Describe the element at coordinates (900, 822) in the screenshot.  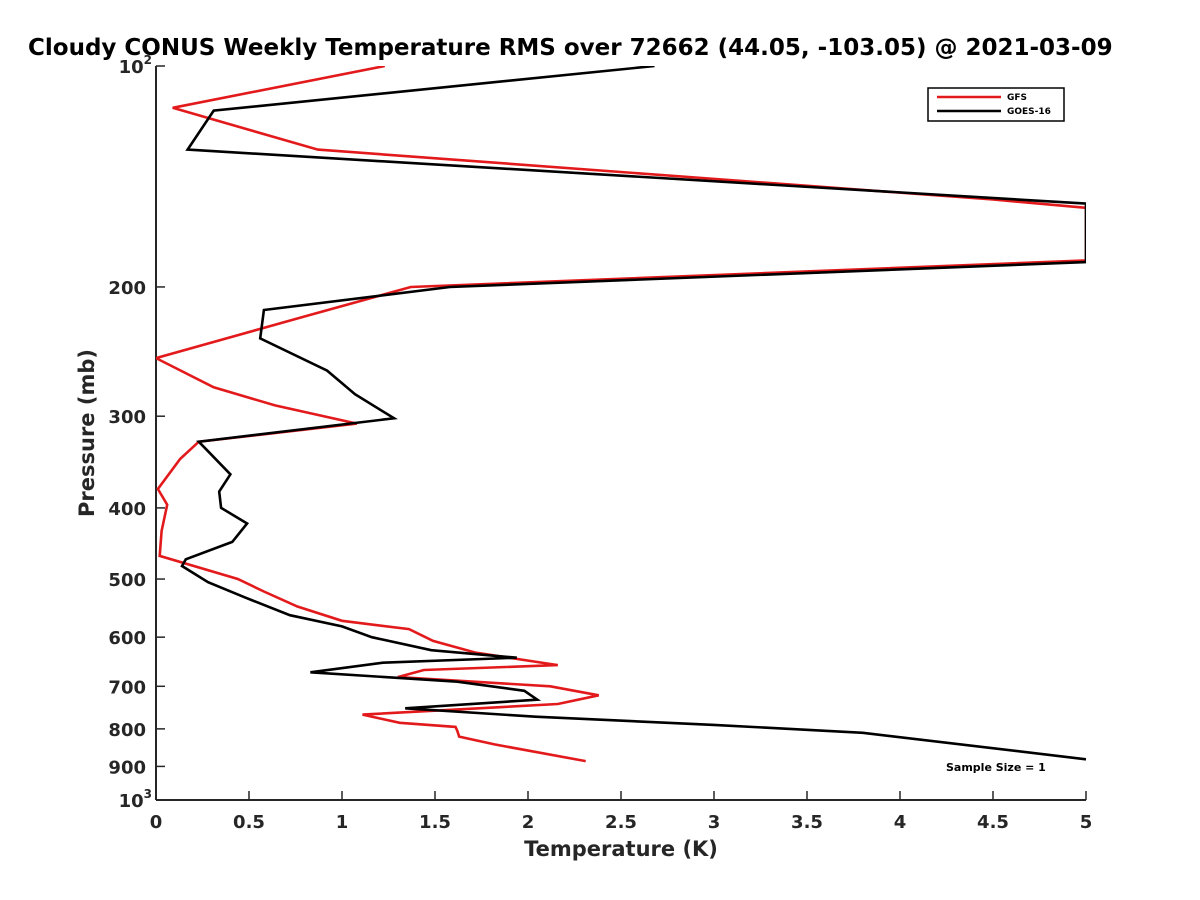
I see `x-tick-label: 4` at that location.